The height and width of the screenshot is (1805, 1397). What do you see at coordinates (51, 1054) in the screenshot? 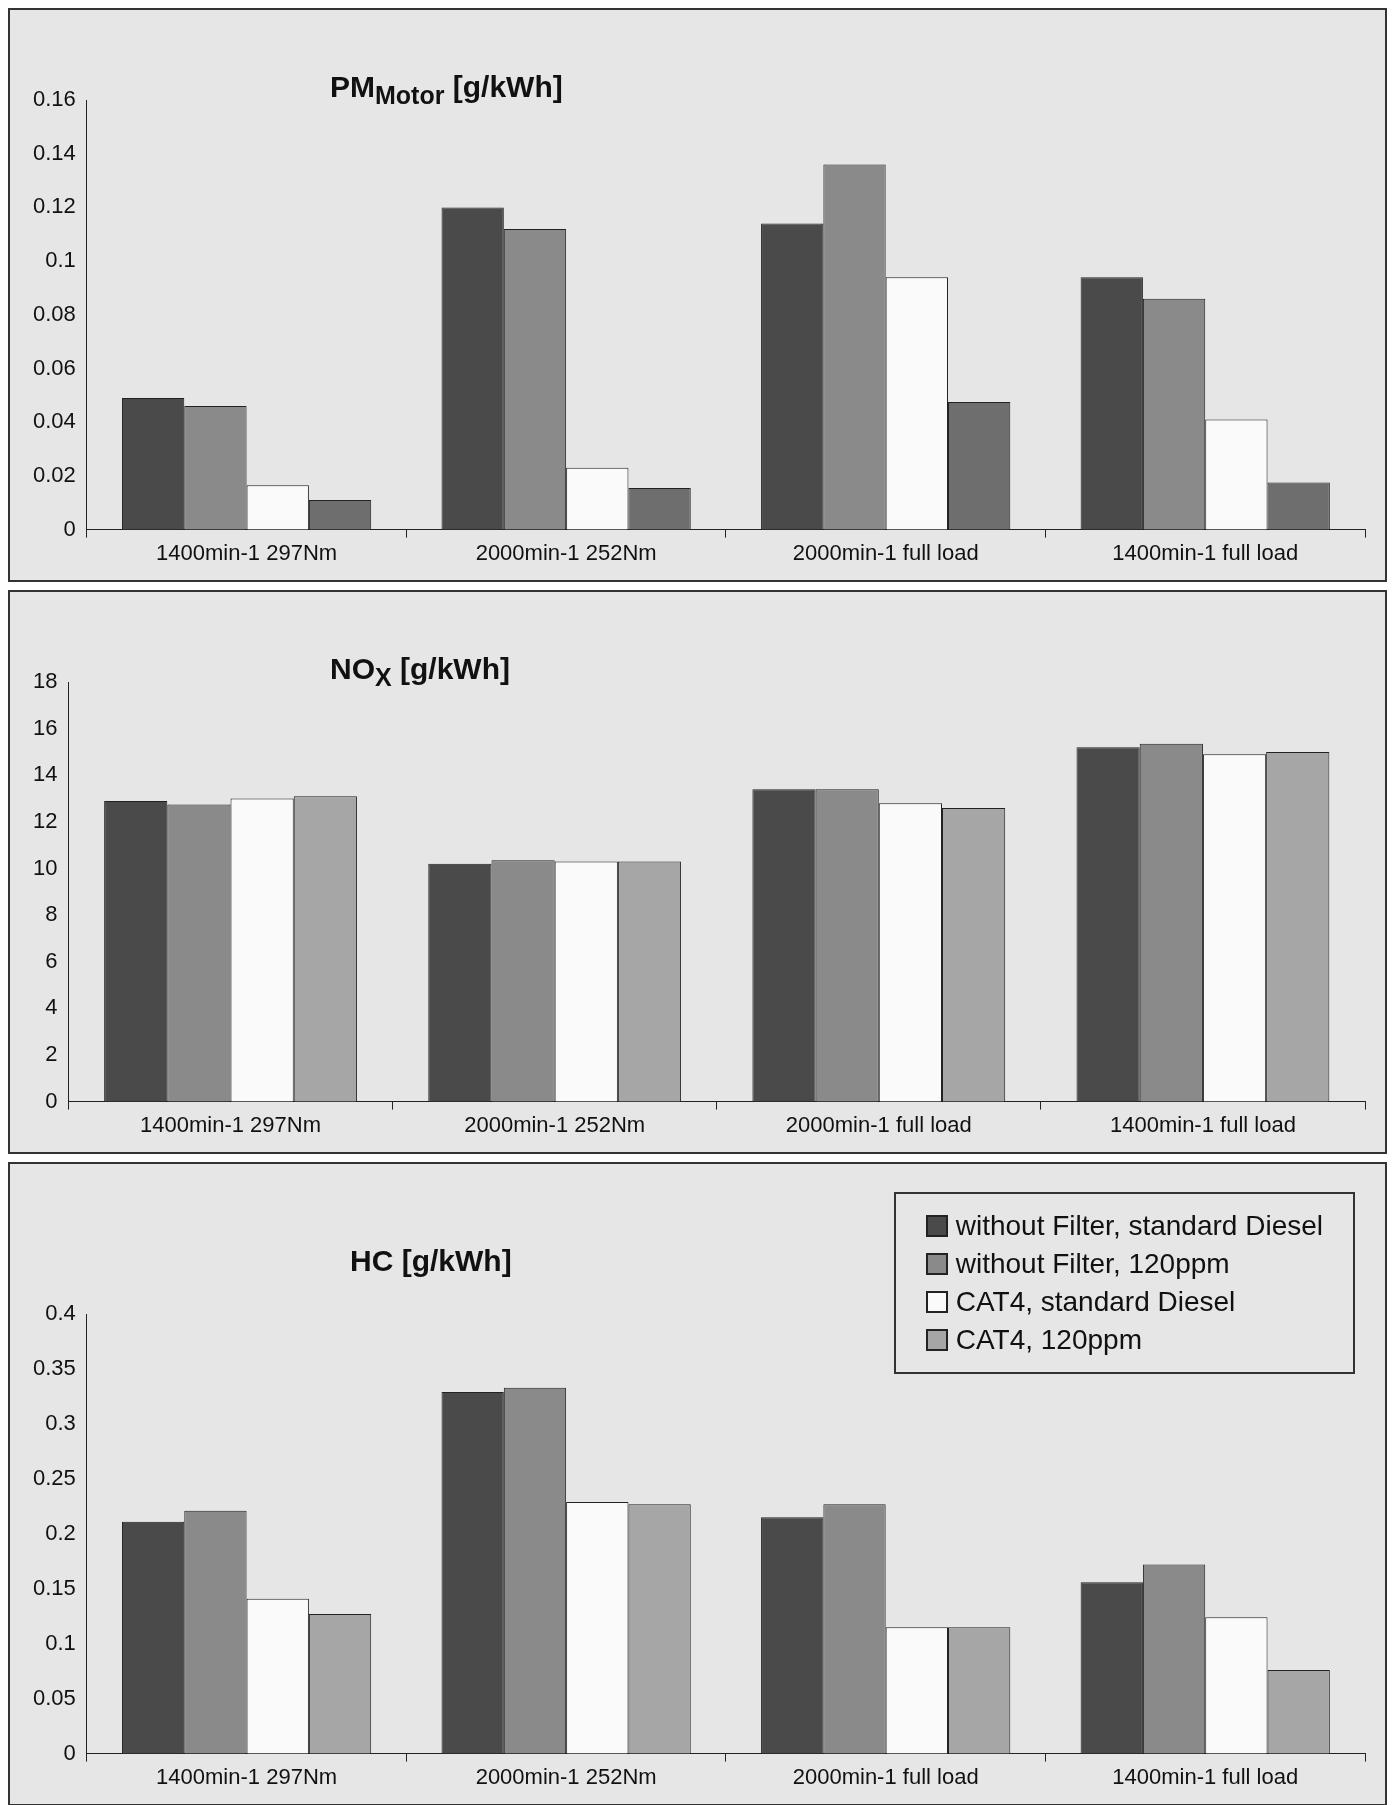
I see `y-tick-label: 2` at bounding box center [51, 1054].